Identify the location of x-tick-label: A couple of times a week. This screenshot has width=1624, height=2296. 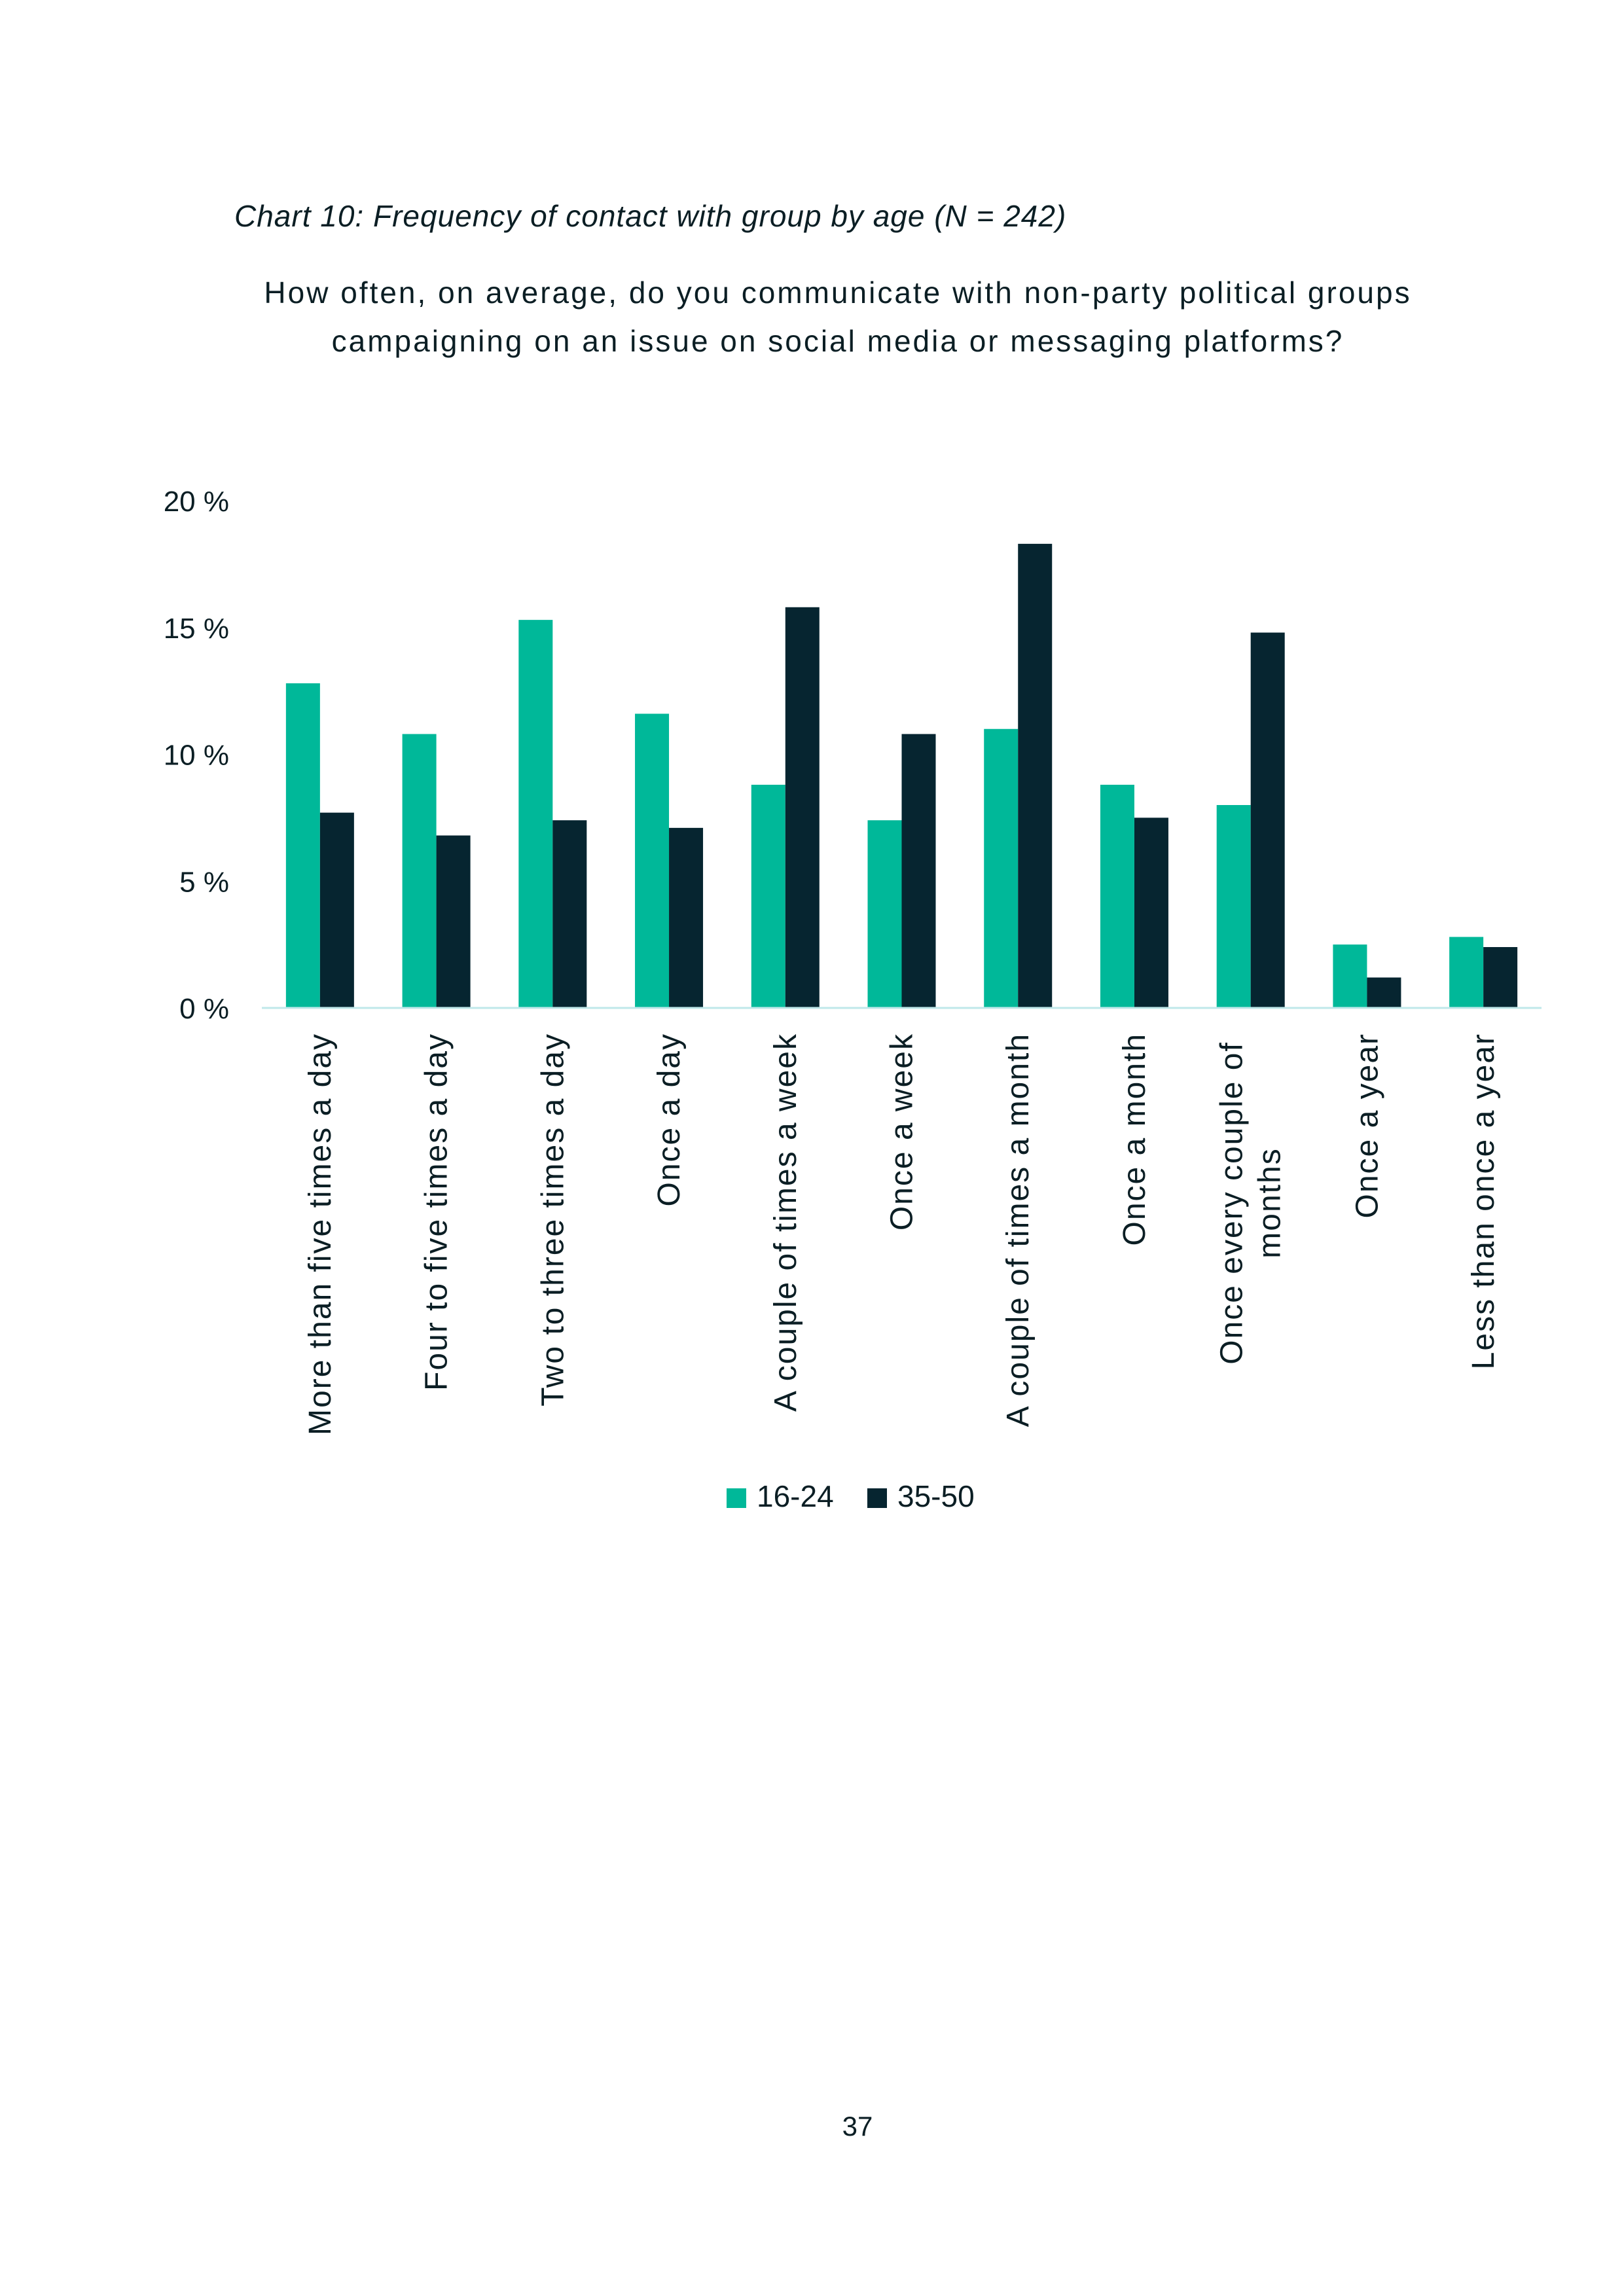
(786, 1222).